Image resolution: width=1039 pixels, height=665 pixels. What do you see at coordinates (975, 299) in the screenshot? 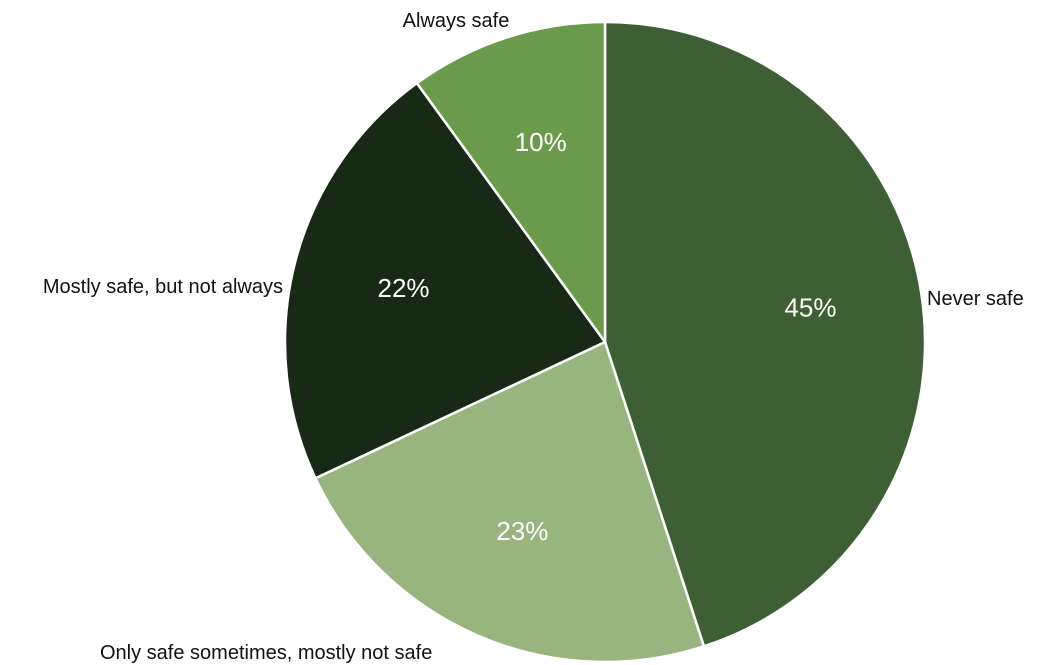
I see `category-label-never-safe: Never safe` at bounding box center [975, 299].